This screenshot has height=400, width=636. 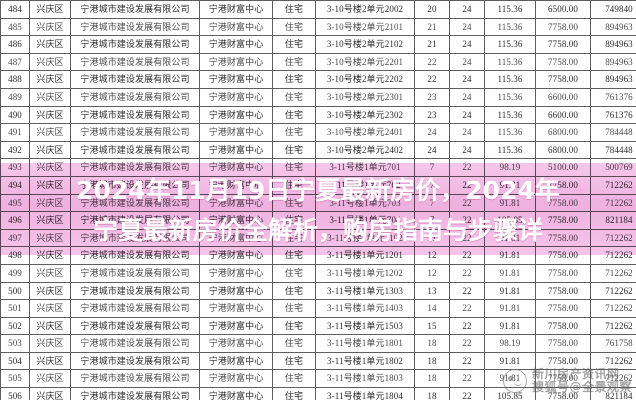 I want to click on row-index: 490, so click(x=15, y=115).